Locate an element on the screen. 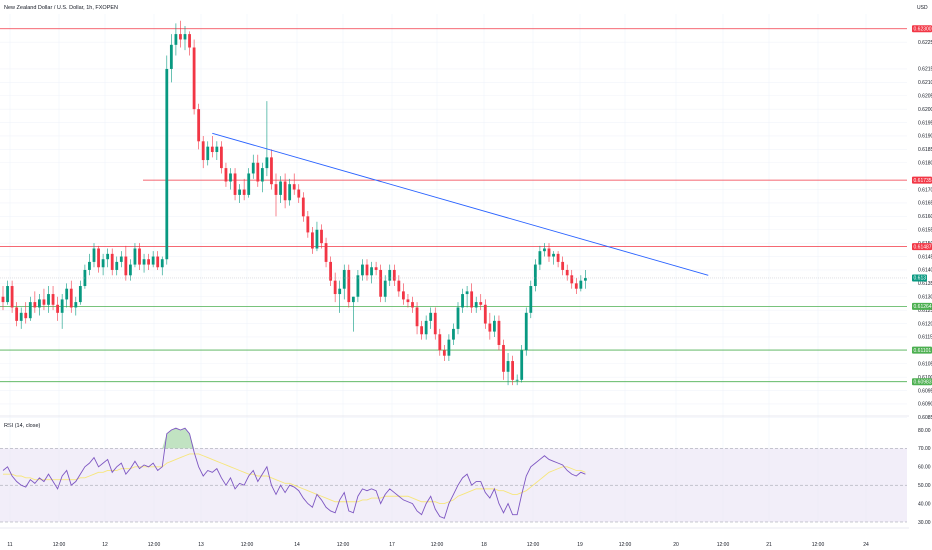 The width and height of the screenshot is (932, 550). price-tick-label: 0.60850 is located at coordinates (925, 418).